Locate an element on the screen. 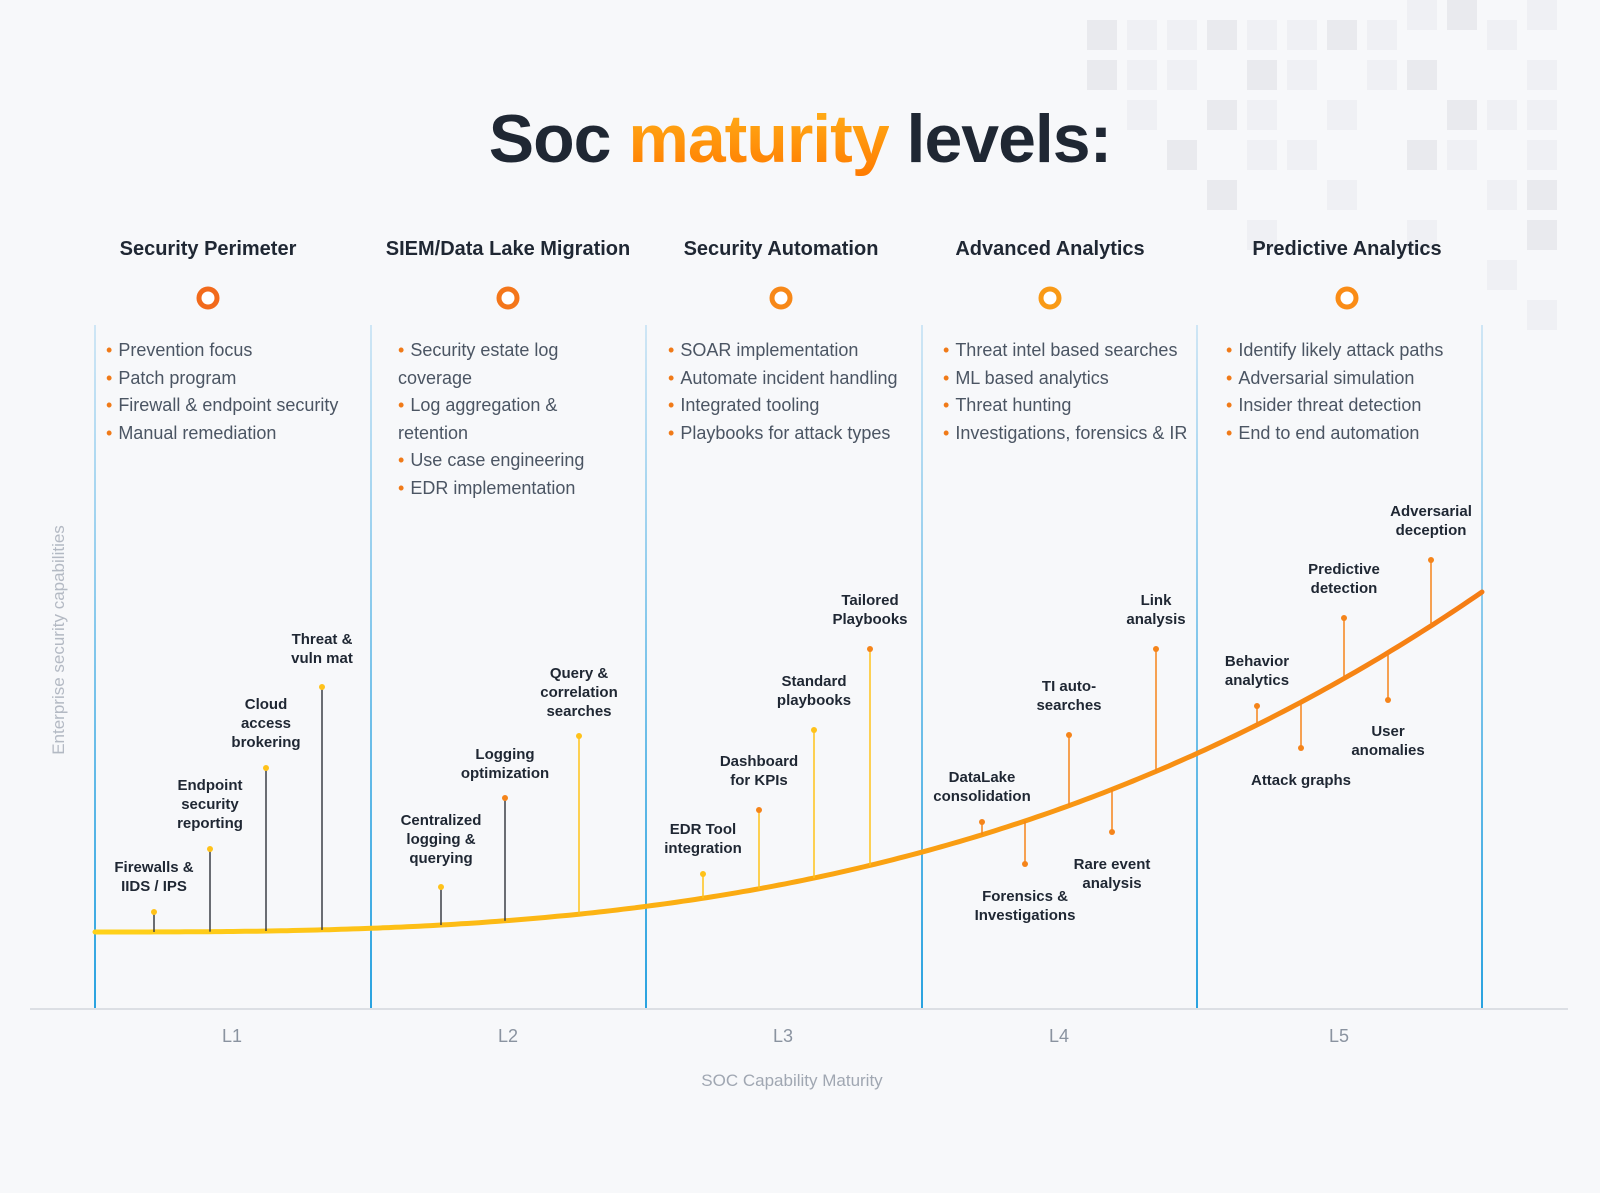 The image size is (1600, 1193). capability-label: Adversarial deception is located at coordinates (1431, 521).